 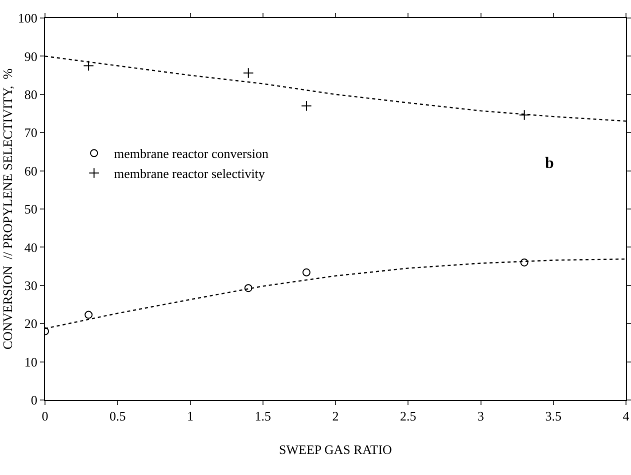 I want to click on x-tick-label: 2.5, so click(x=408, y=416).